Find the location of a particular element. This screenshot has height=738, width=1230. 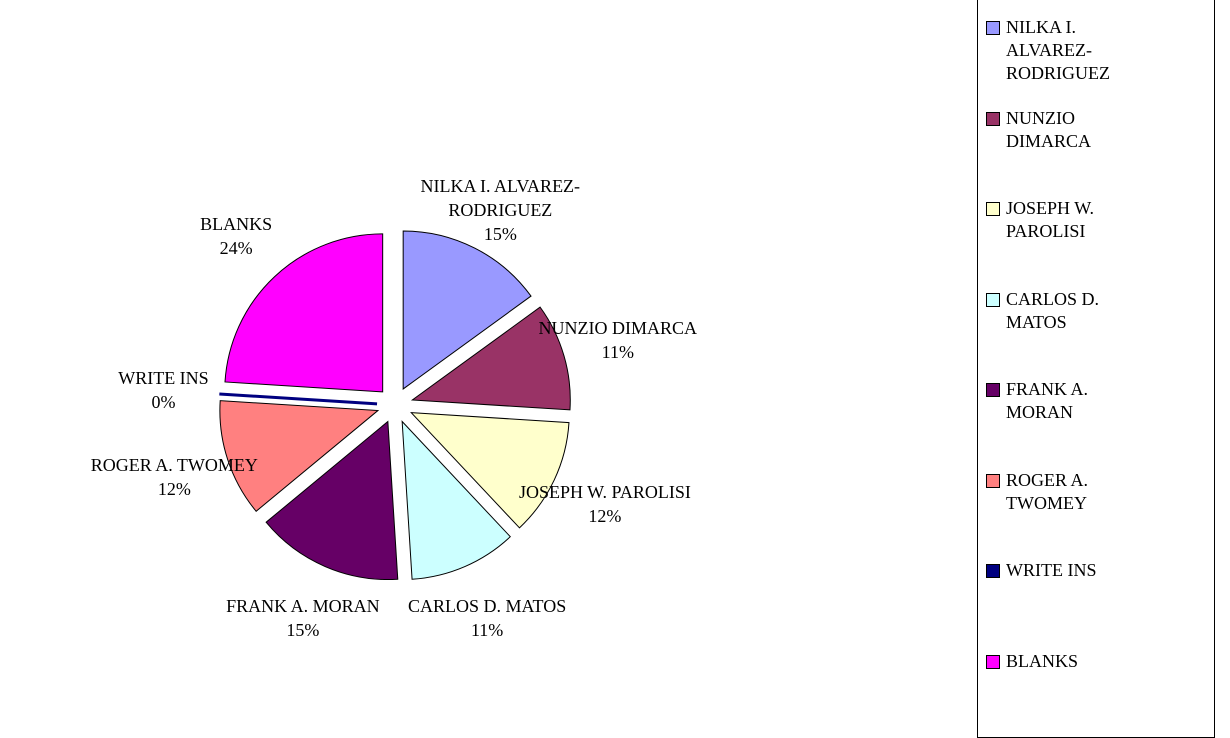

legend-item: NILKA I. ALVAREZ-RODRIGUEZ is located at coordinates (1098, 50).